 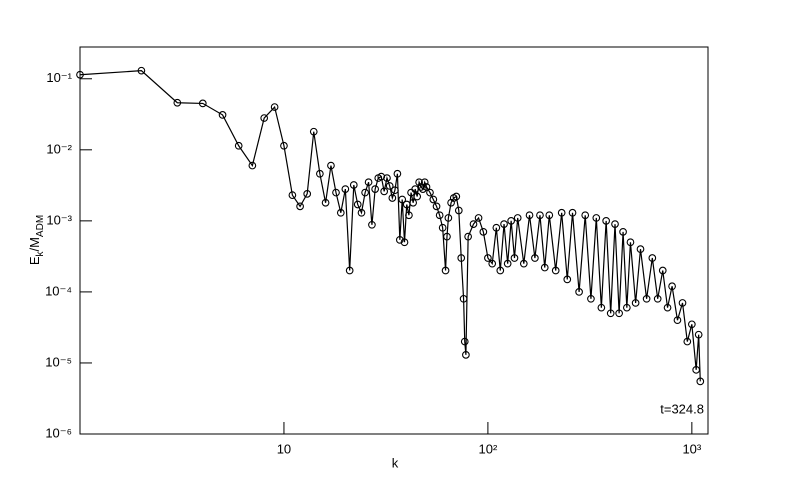 I want to click on y-tick-label: 10⁻⁵, so click(x=58, y=361).